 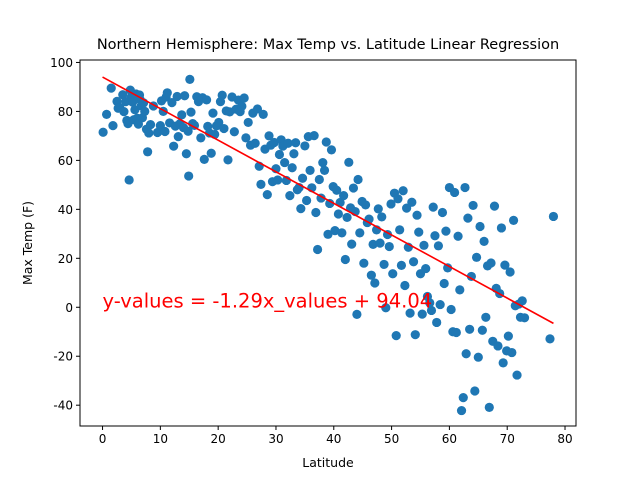 What do you see at coordinates (564, 439) in the screenshot?
I see `x-tick-label: 80` at bounding box center [564, 439].